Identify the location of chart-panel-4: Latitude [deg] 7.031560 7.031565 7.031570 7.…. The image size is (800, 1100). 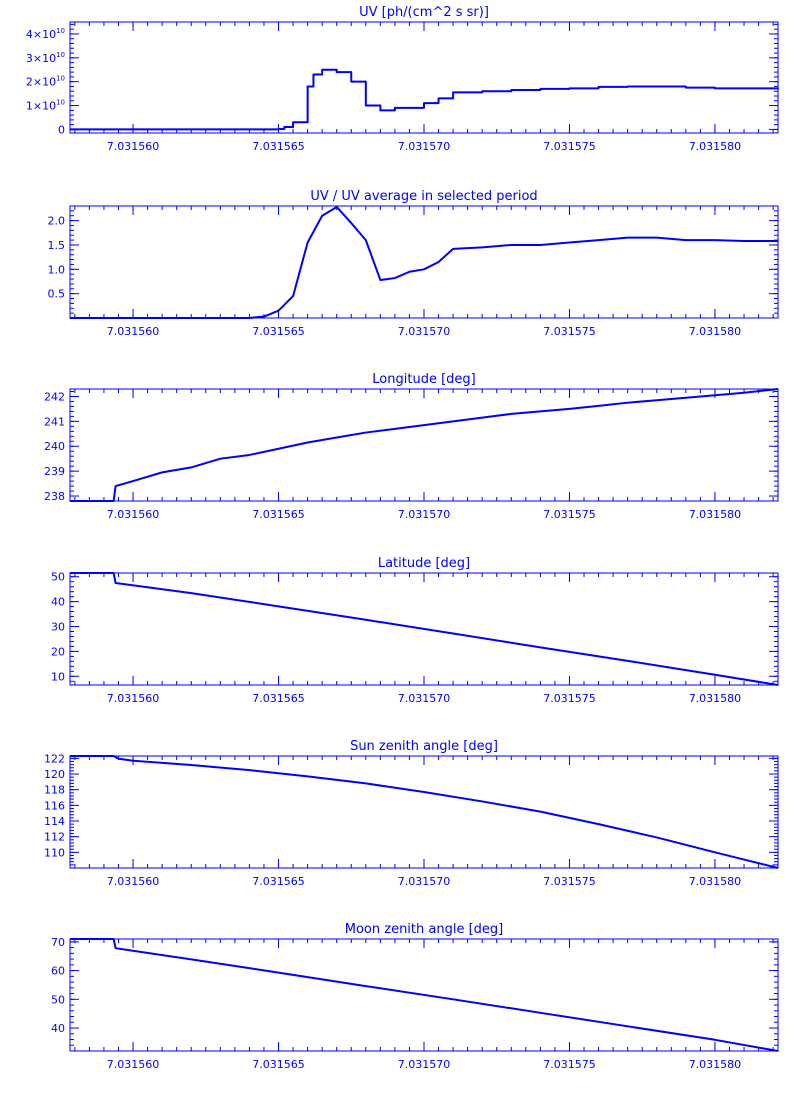
(415, 630).